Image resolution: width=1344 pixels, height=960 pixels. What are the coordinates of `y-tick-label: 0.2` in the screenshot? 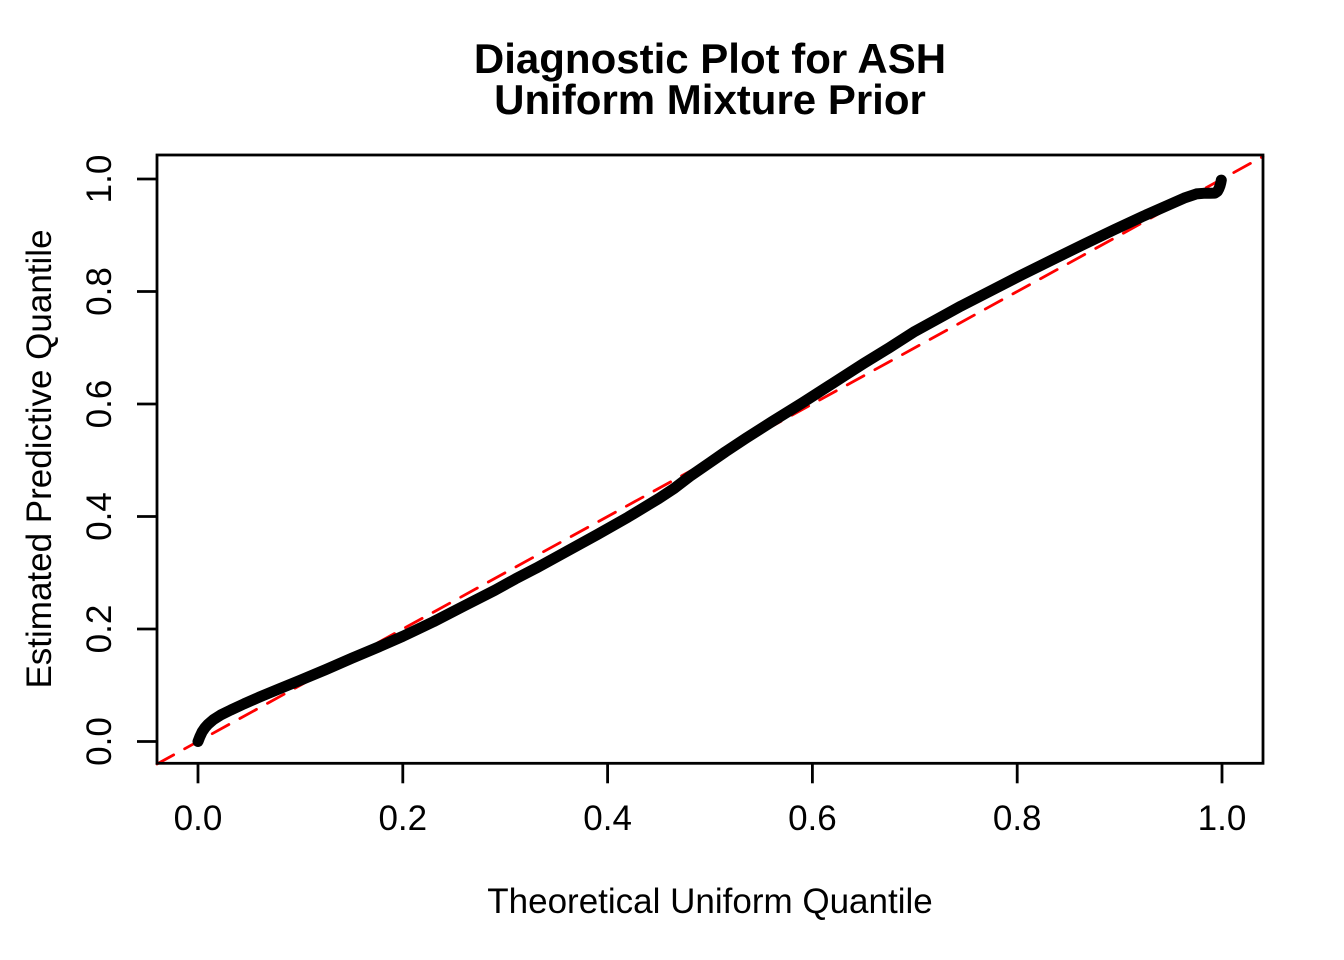 It's located at (99, 629).